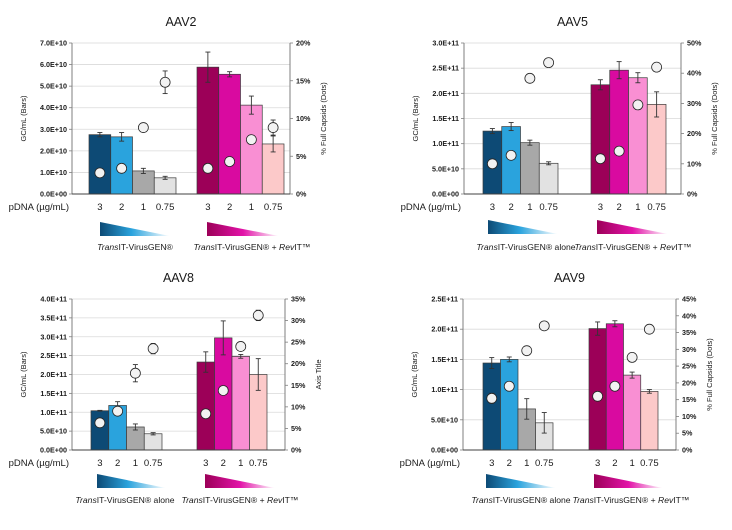 This screenshot has height=530, width=732. What do you see at coordinates (318, 374) in the screenshot?
I see `y2-axis-title: Axis Title` at bounding box center [318, 374].